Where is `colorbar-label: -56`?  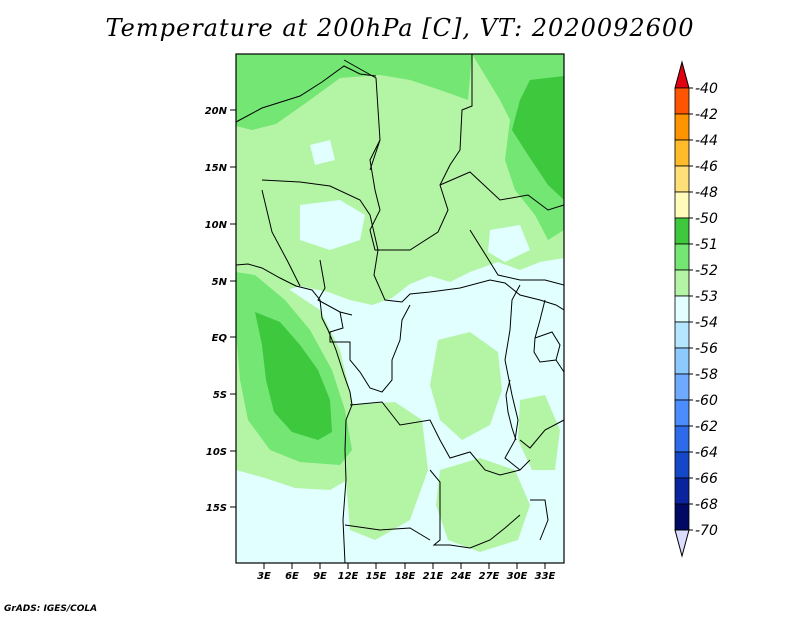
colorbar-label: -56 is located at coordinates (706, 349).